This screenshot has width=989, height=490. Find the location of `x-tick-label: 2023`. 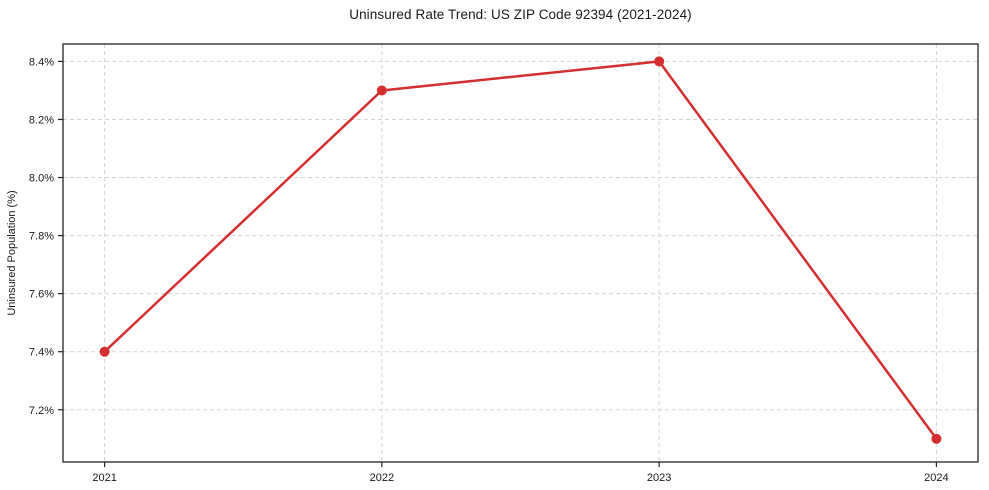

x-tick-label: 2023 is located at coordinates (659, 478).